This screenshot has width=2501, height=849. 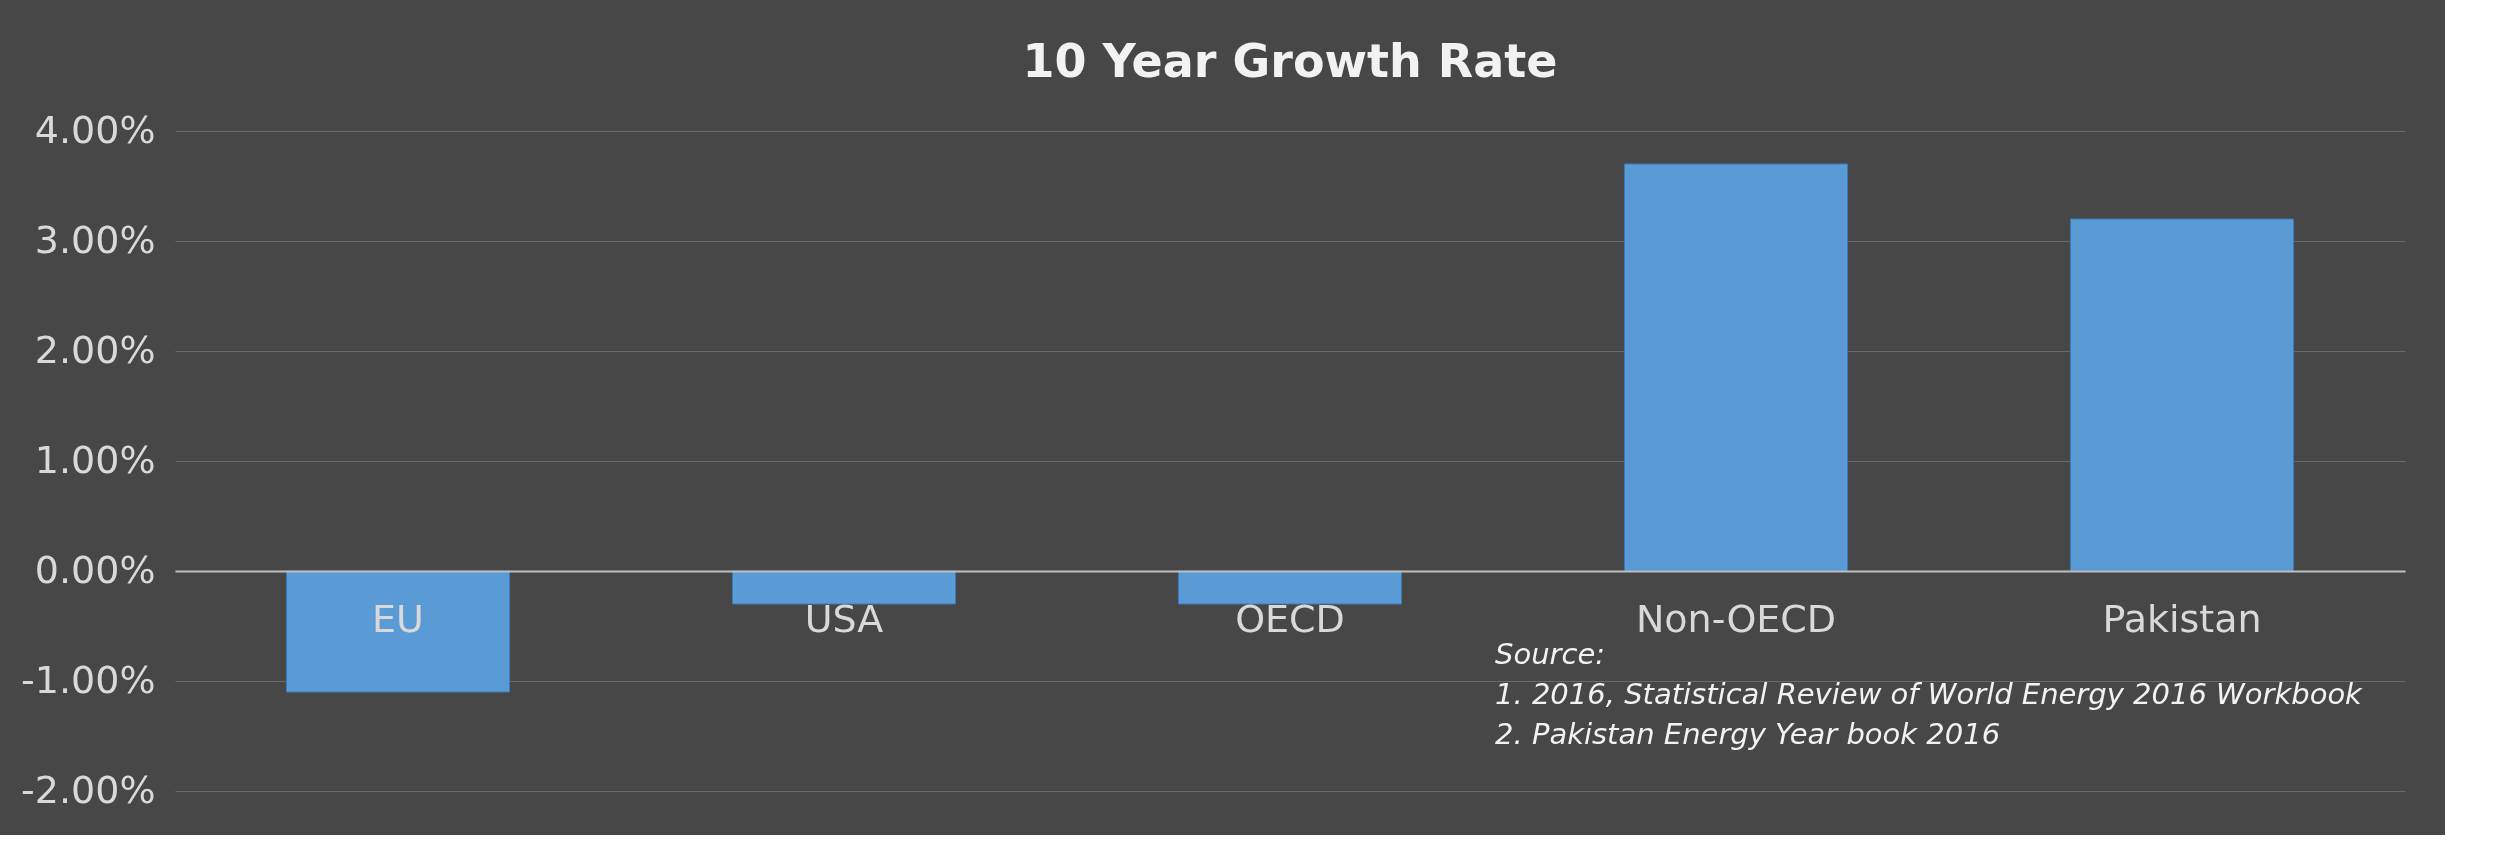 I want to click on x-tick-label: OECD, so click(x=1290, y=618).